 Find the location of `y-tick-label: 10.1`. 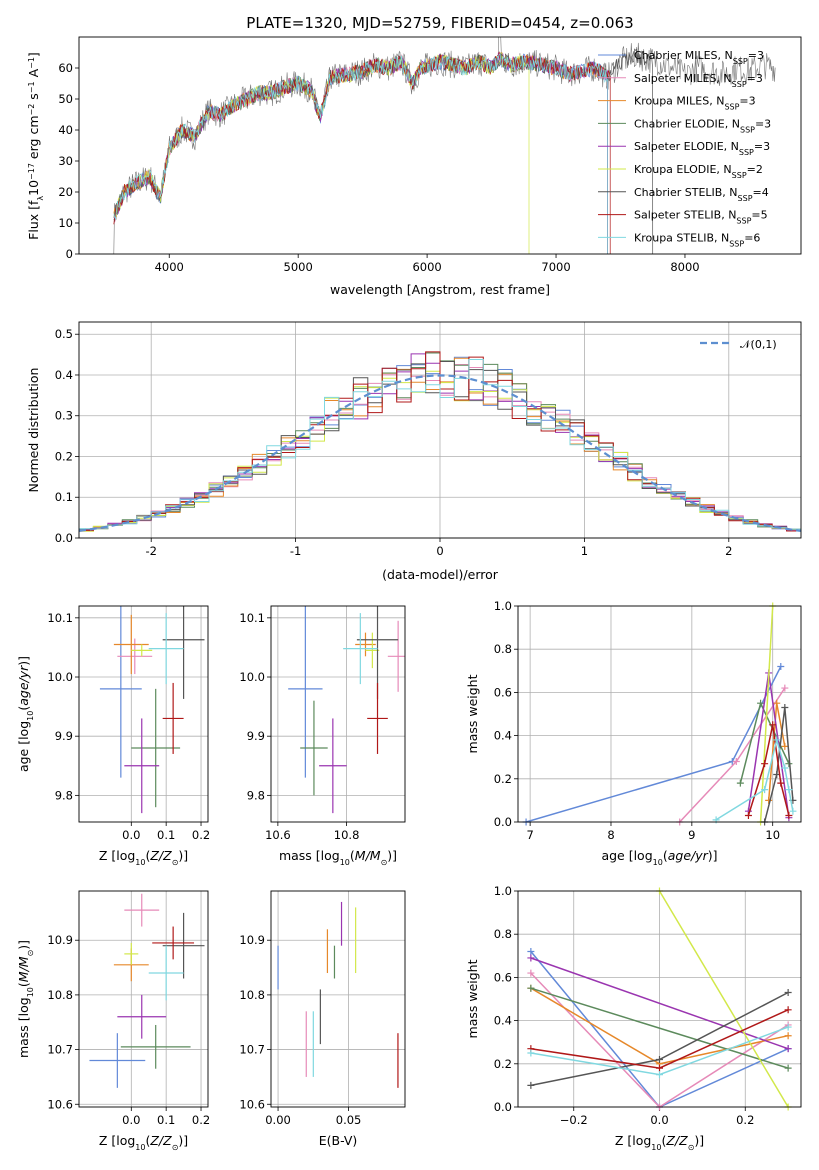

y-tick-label: 10.1 is located at coordinates (252, 618).